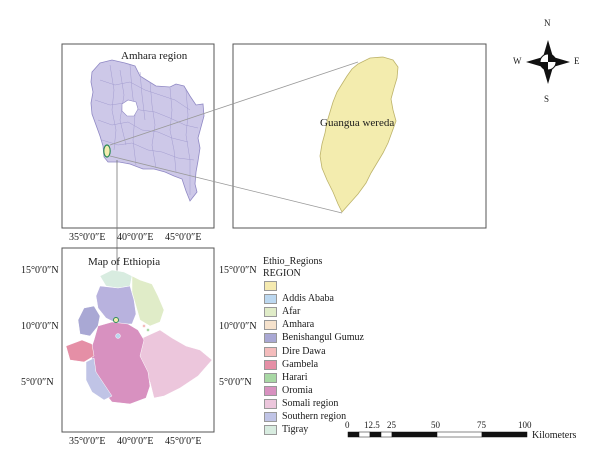  I want to click on north-arrow-label-e: E, so click(577, 61).